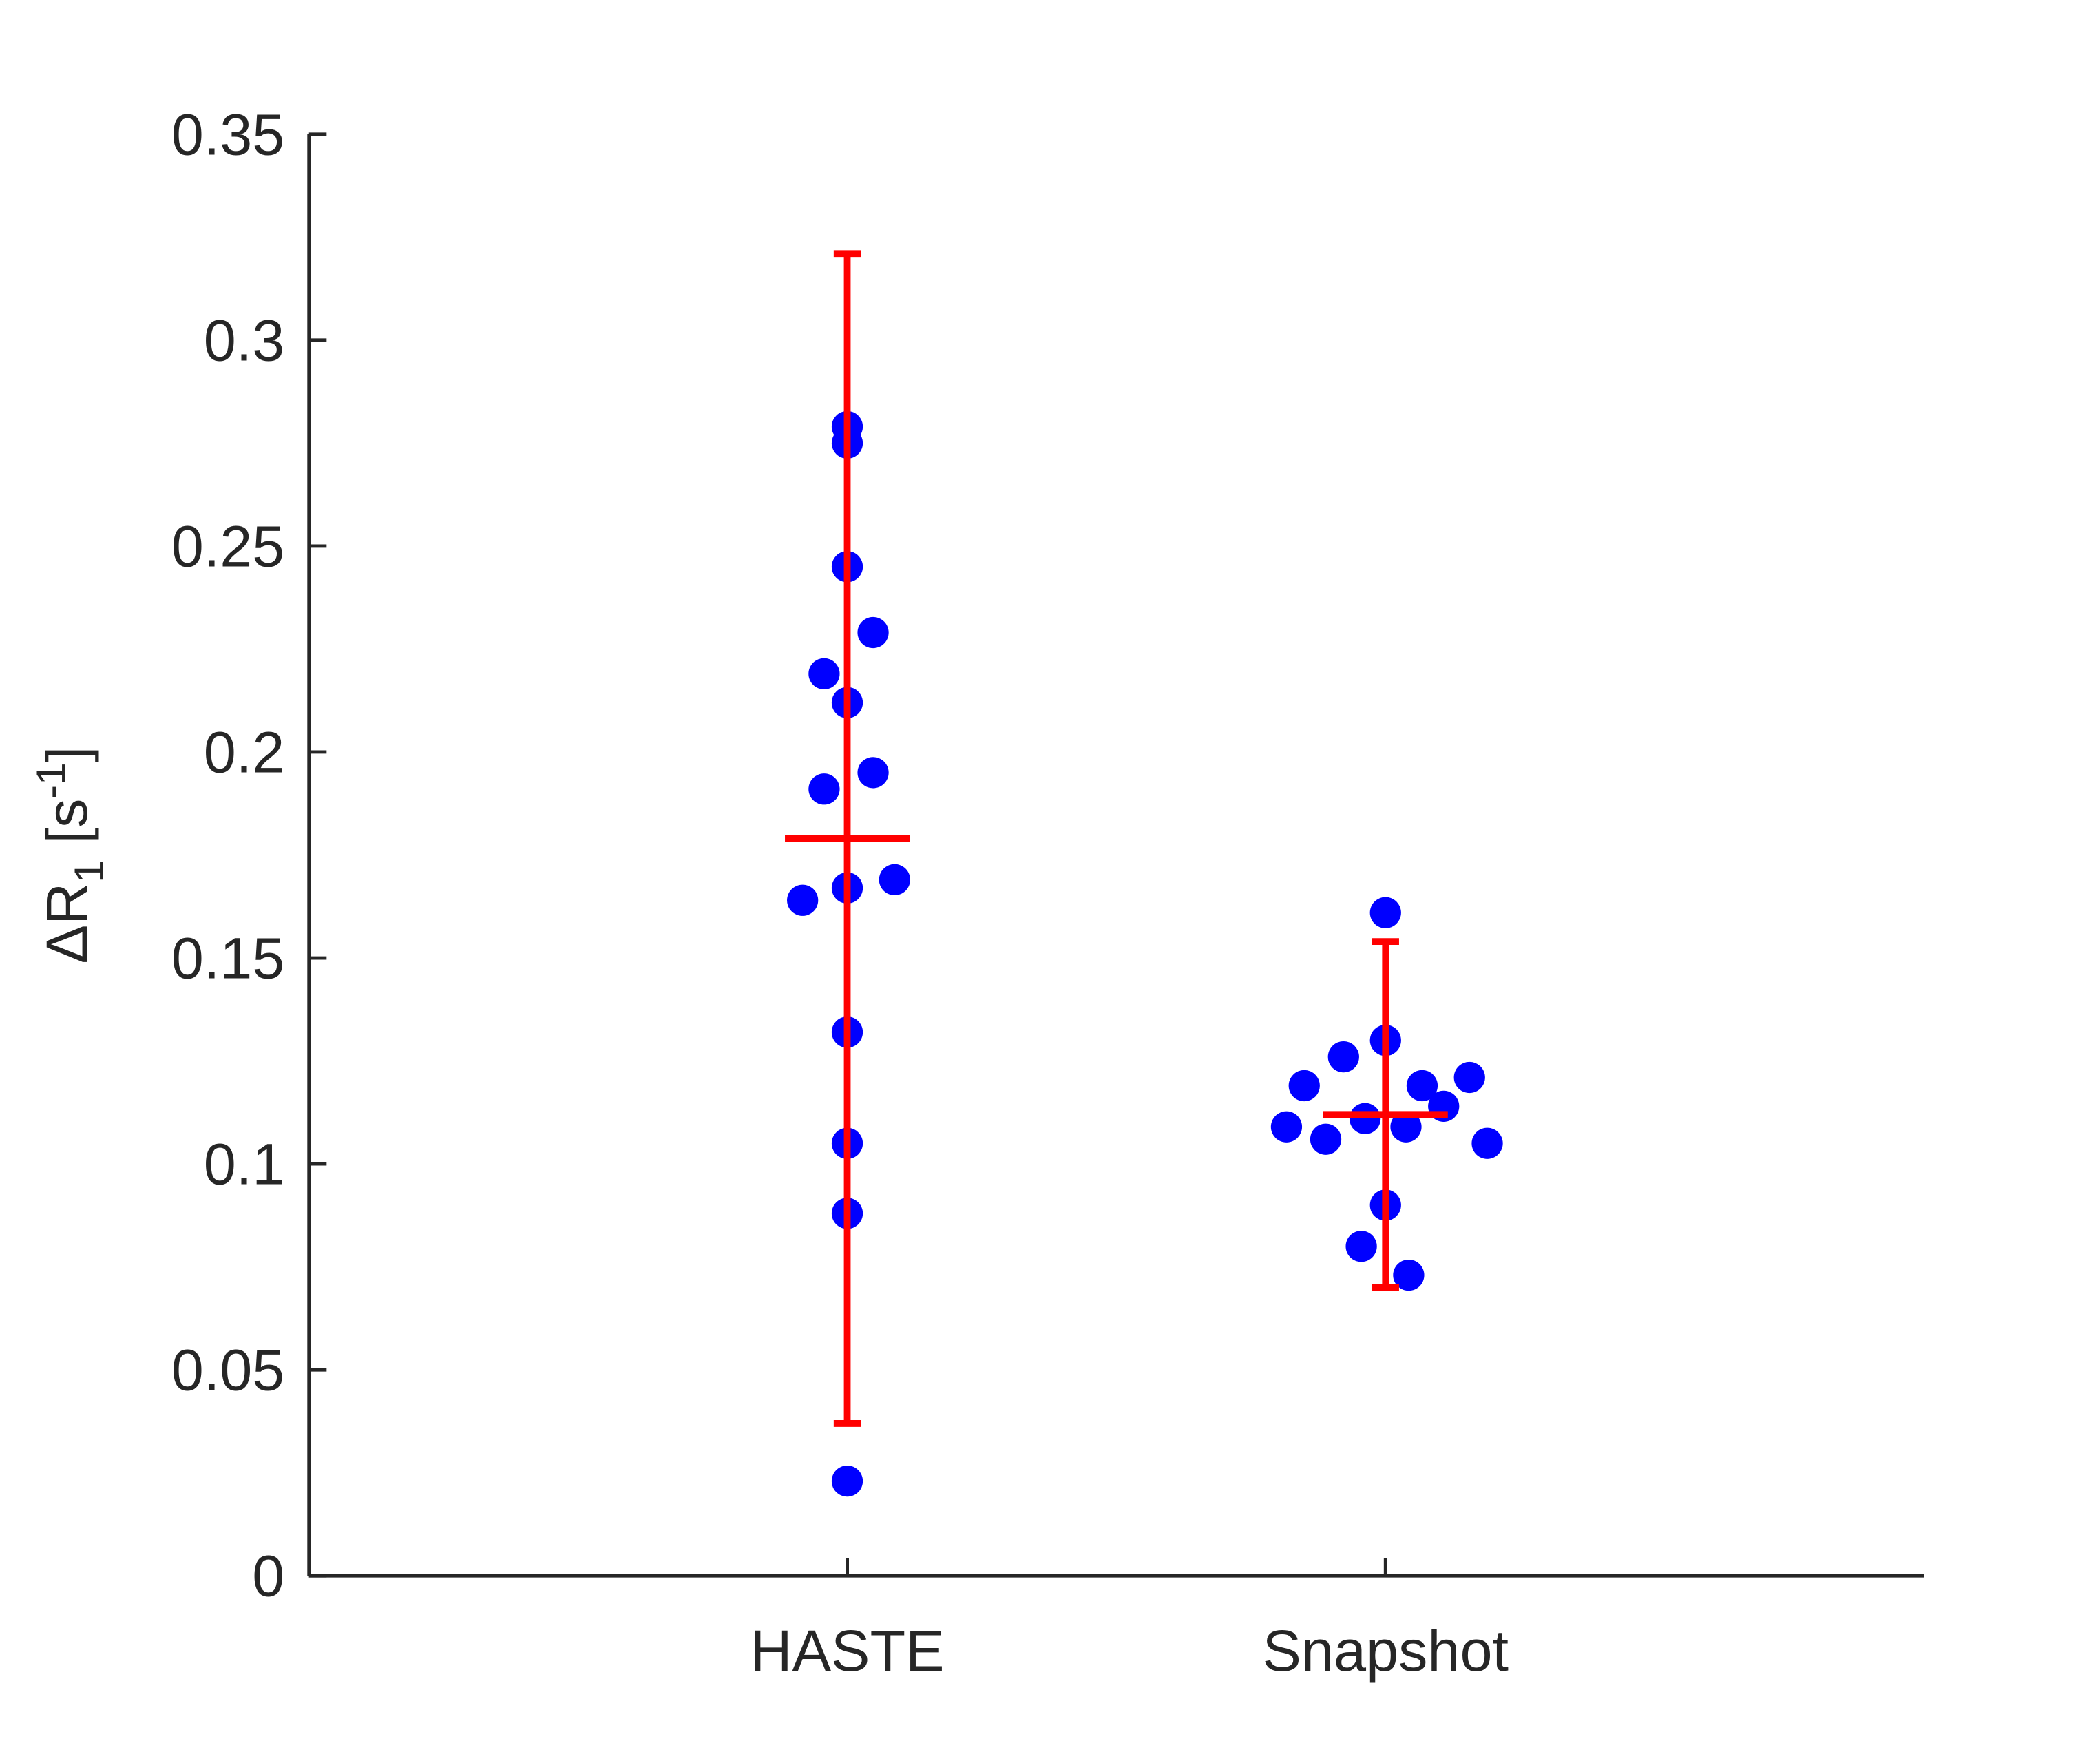 The width and height of the screenshot is (2100, 1752). What do you see at coordinates (847, 1650) in the screenshot?
I see `x-tick-label: HASTE` at bounding box center [847, 1650].